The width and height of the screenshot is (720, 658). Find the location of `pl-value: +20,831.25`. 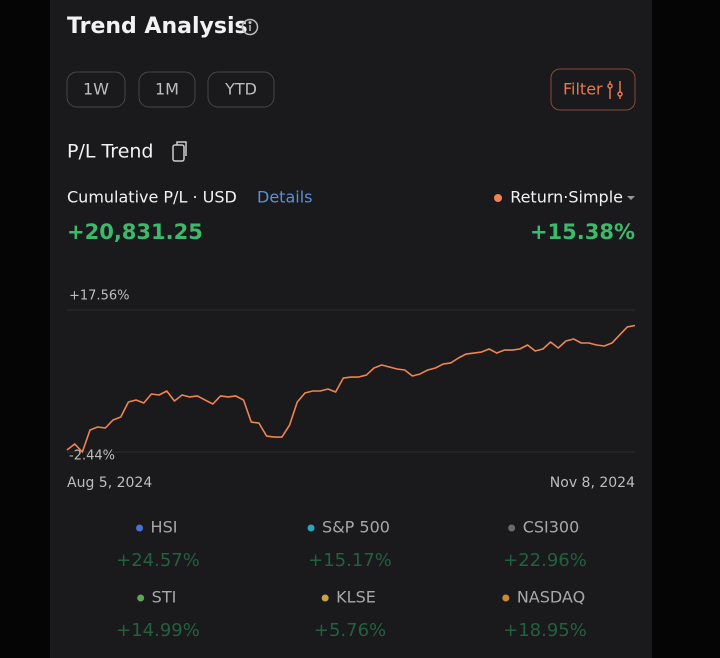

pl-value: +20,831.25 is located at coordinates (135, 232).